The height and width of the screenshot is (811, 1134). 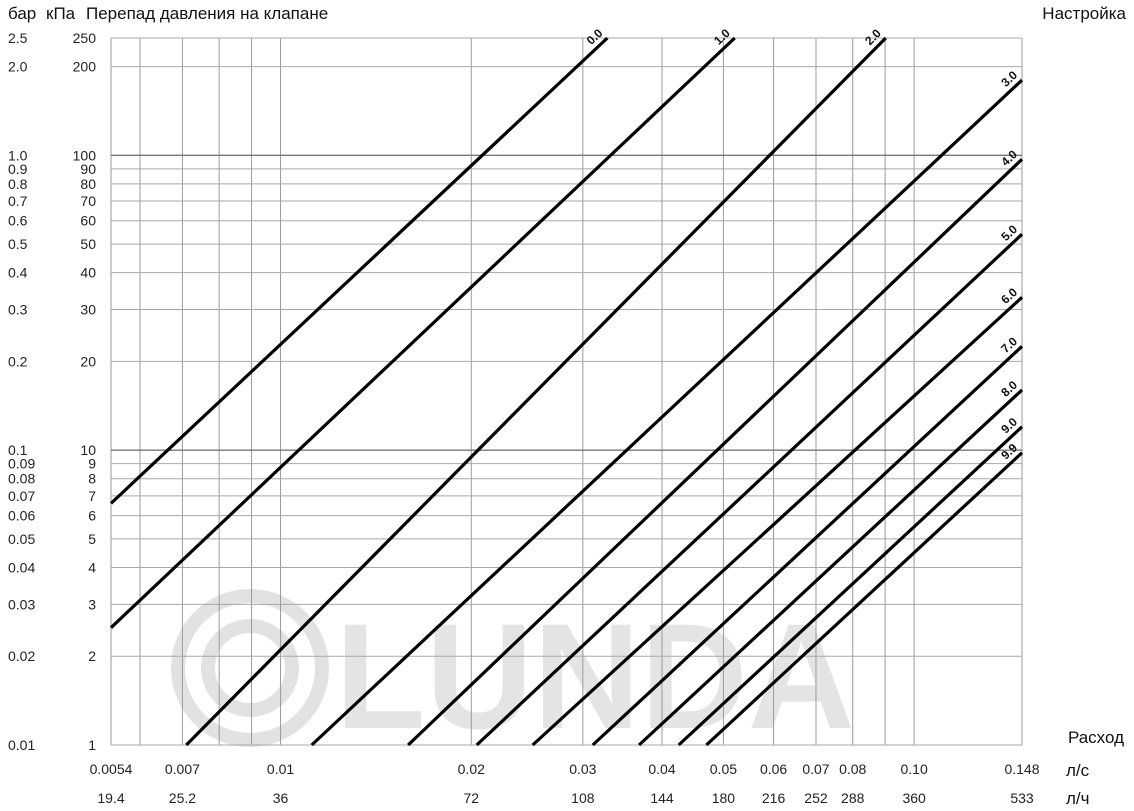 I want to click on x-tick-ls: 0.10, so click(x=914, y=769).